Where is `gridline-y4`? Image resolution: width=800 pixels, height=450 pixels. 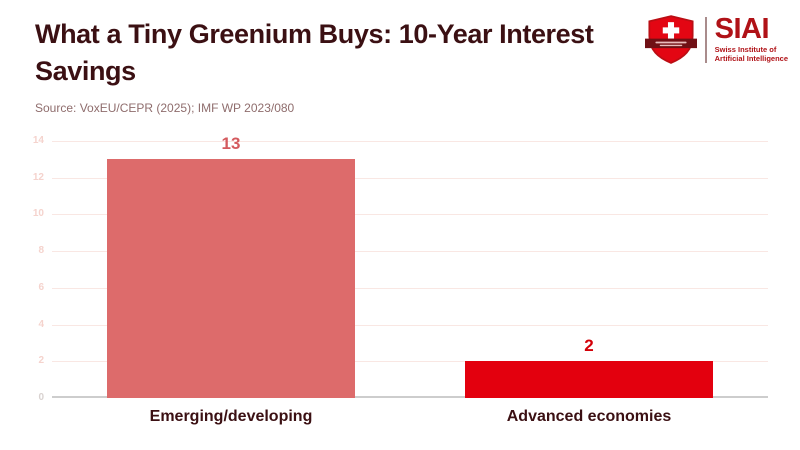 gridline-y4 is located at coordinates (410, 325).